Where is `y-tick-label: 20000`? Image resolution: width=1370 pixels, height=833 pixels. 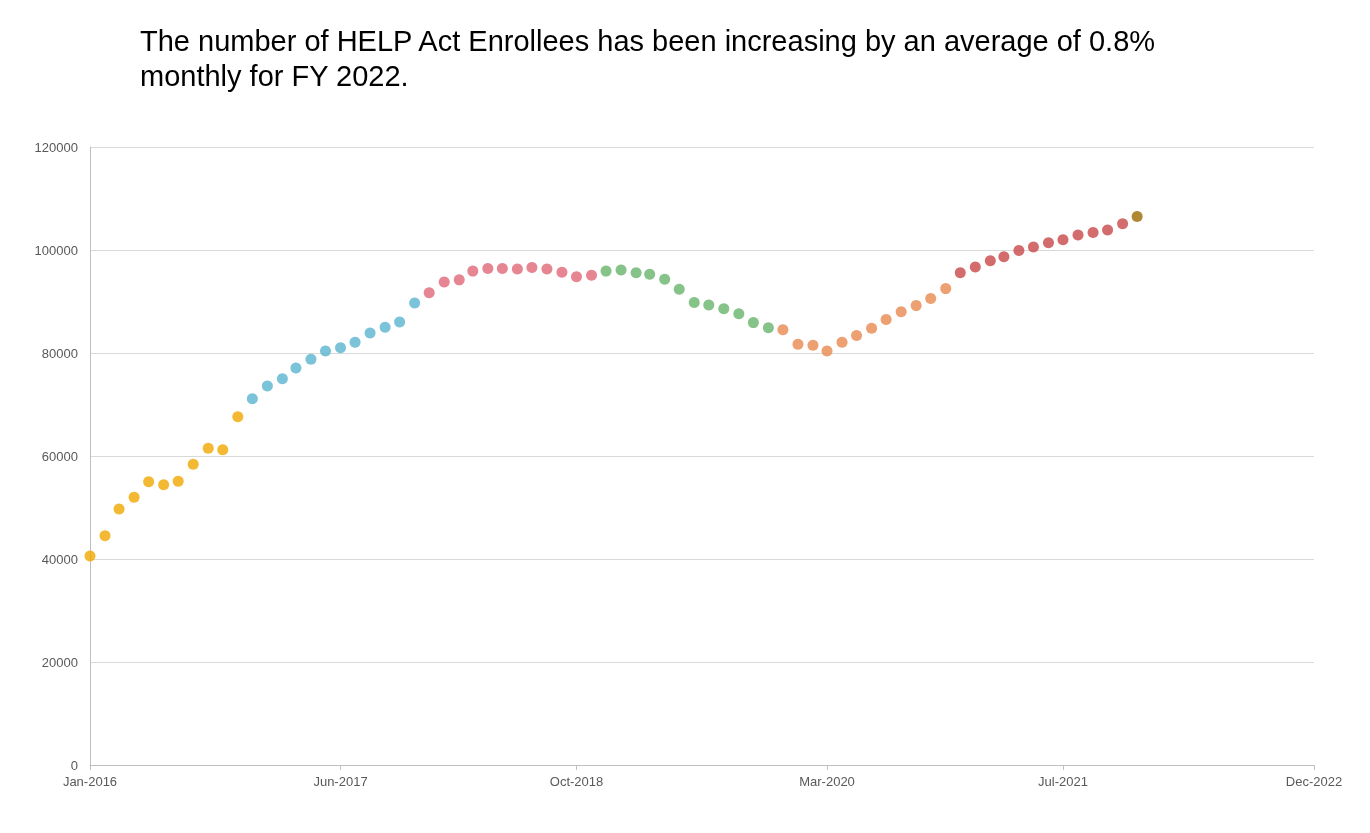 y-tick-label: 20000 is located at coordinates (59, 662).